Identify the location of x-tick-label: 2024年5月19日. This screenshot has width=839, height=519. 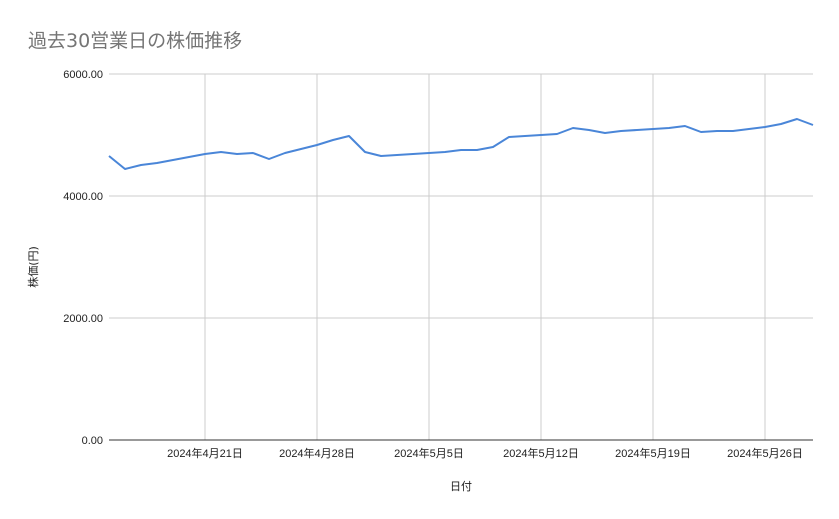
(653, 453).